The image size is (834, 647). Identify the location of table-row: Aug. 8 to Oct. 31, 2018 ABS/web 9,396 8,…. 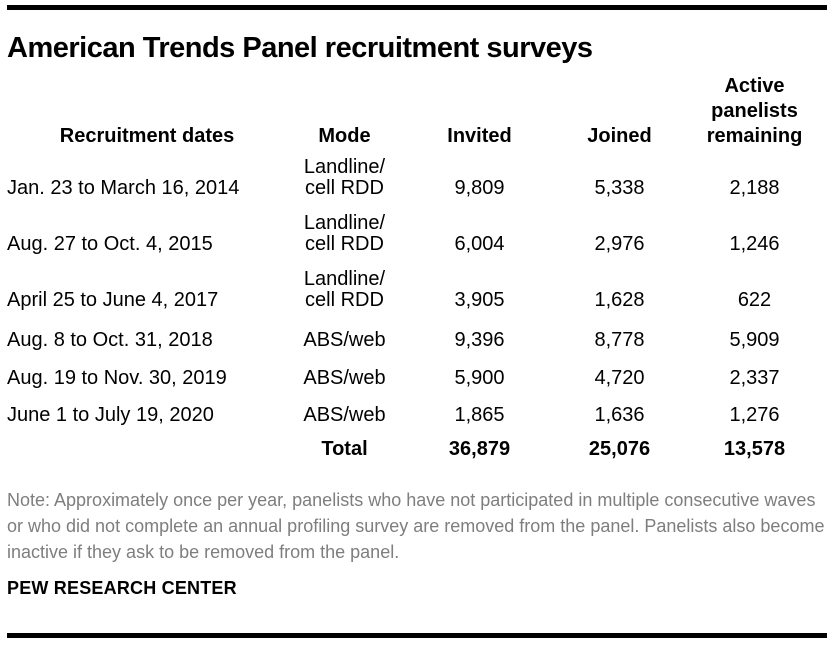
(417, 340).